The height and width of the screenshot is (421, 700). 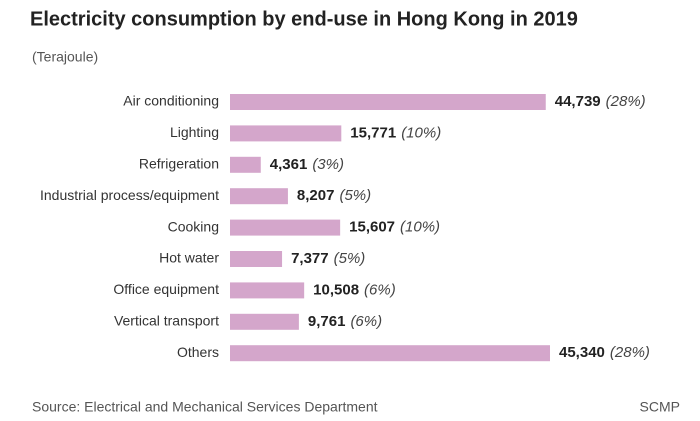 I want to click on category-label: Vertical transport, so click(x=166, y=321).